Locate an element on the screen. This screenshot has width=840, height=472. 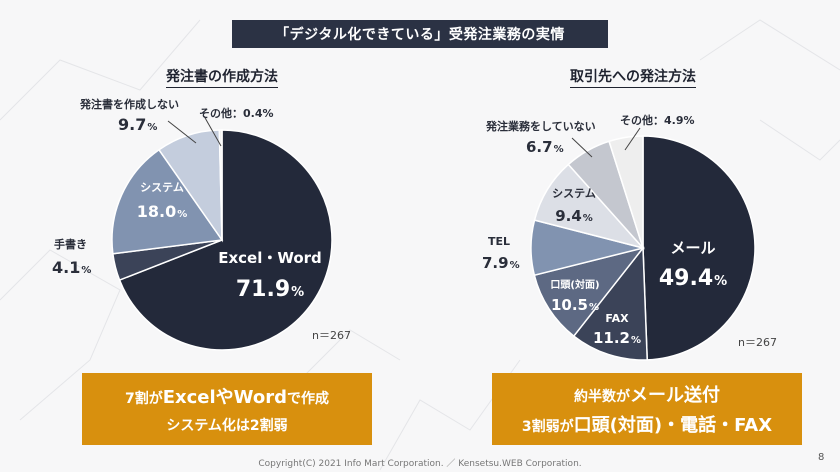
value-kotou: 10.5% is located at coordinates (575, 305).